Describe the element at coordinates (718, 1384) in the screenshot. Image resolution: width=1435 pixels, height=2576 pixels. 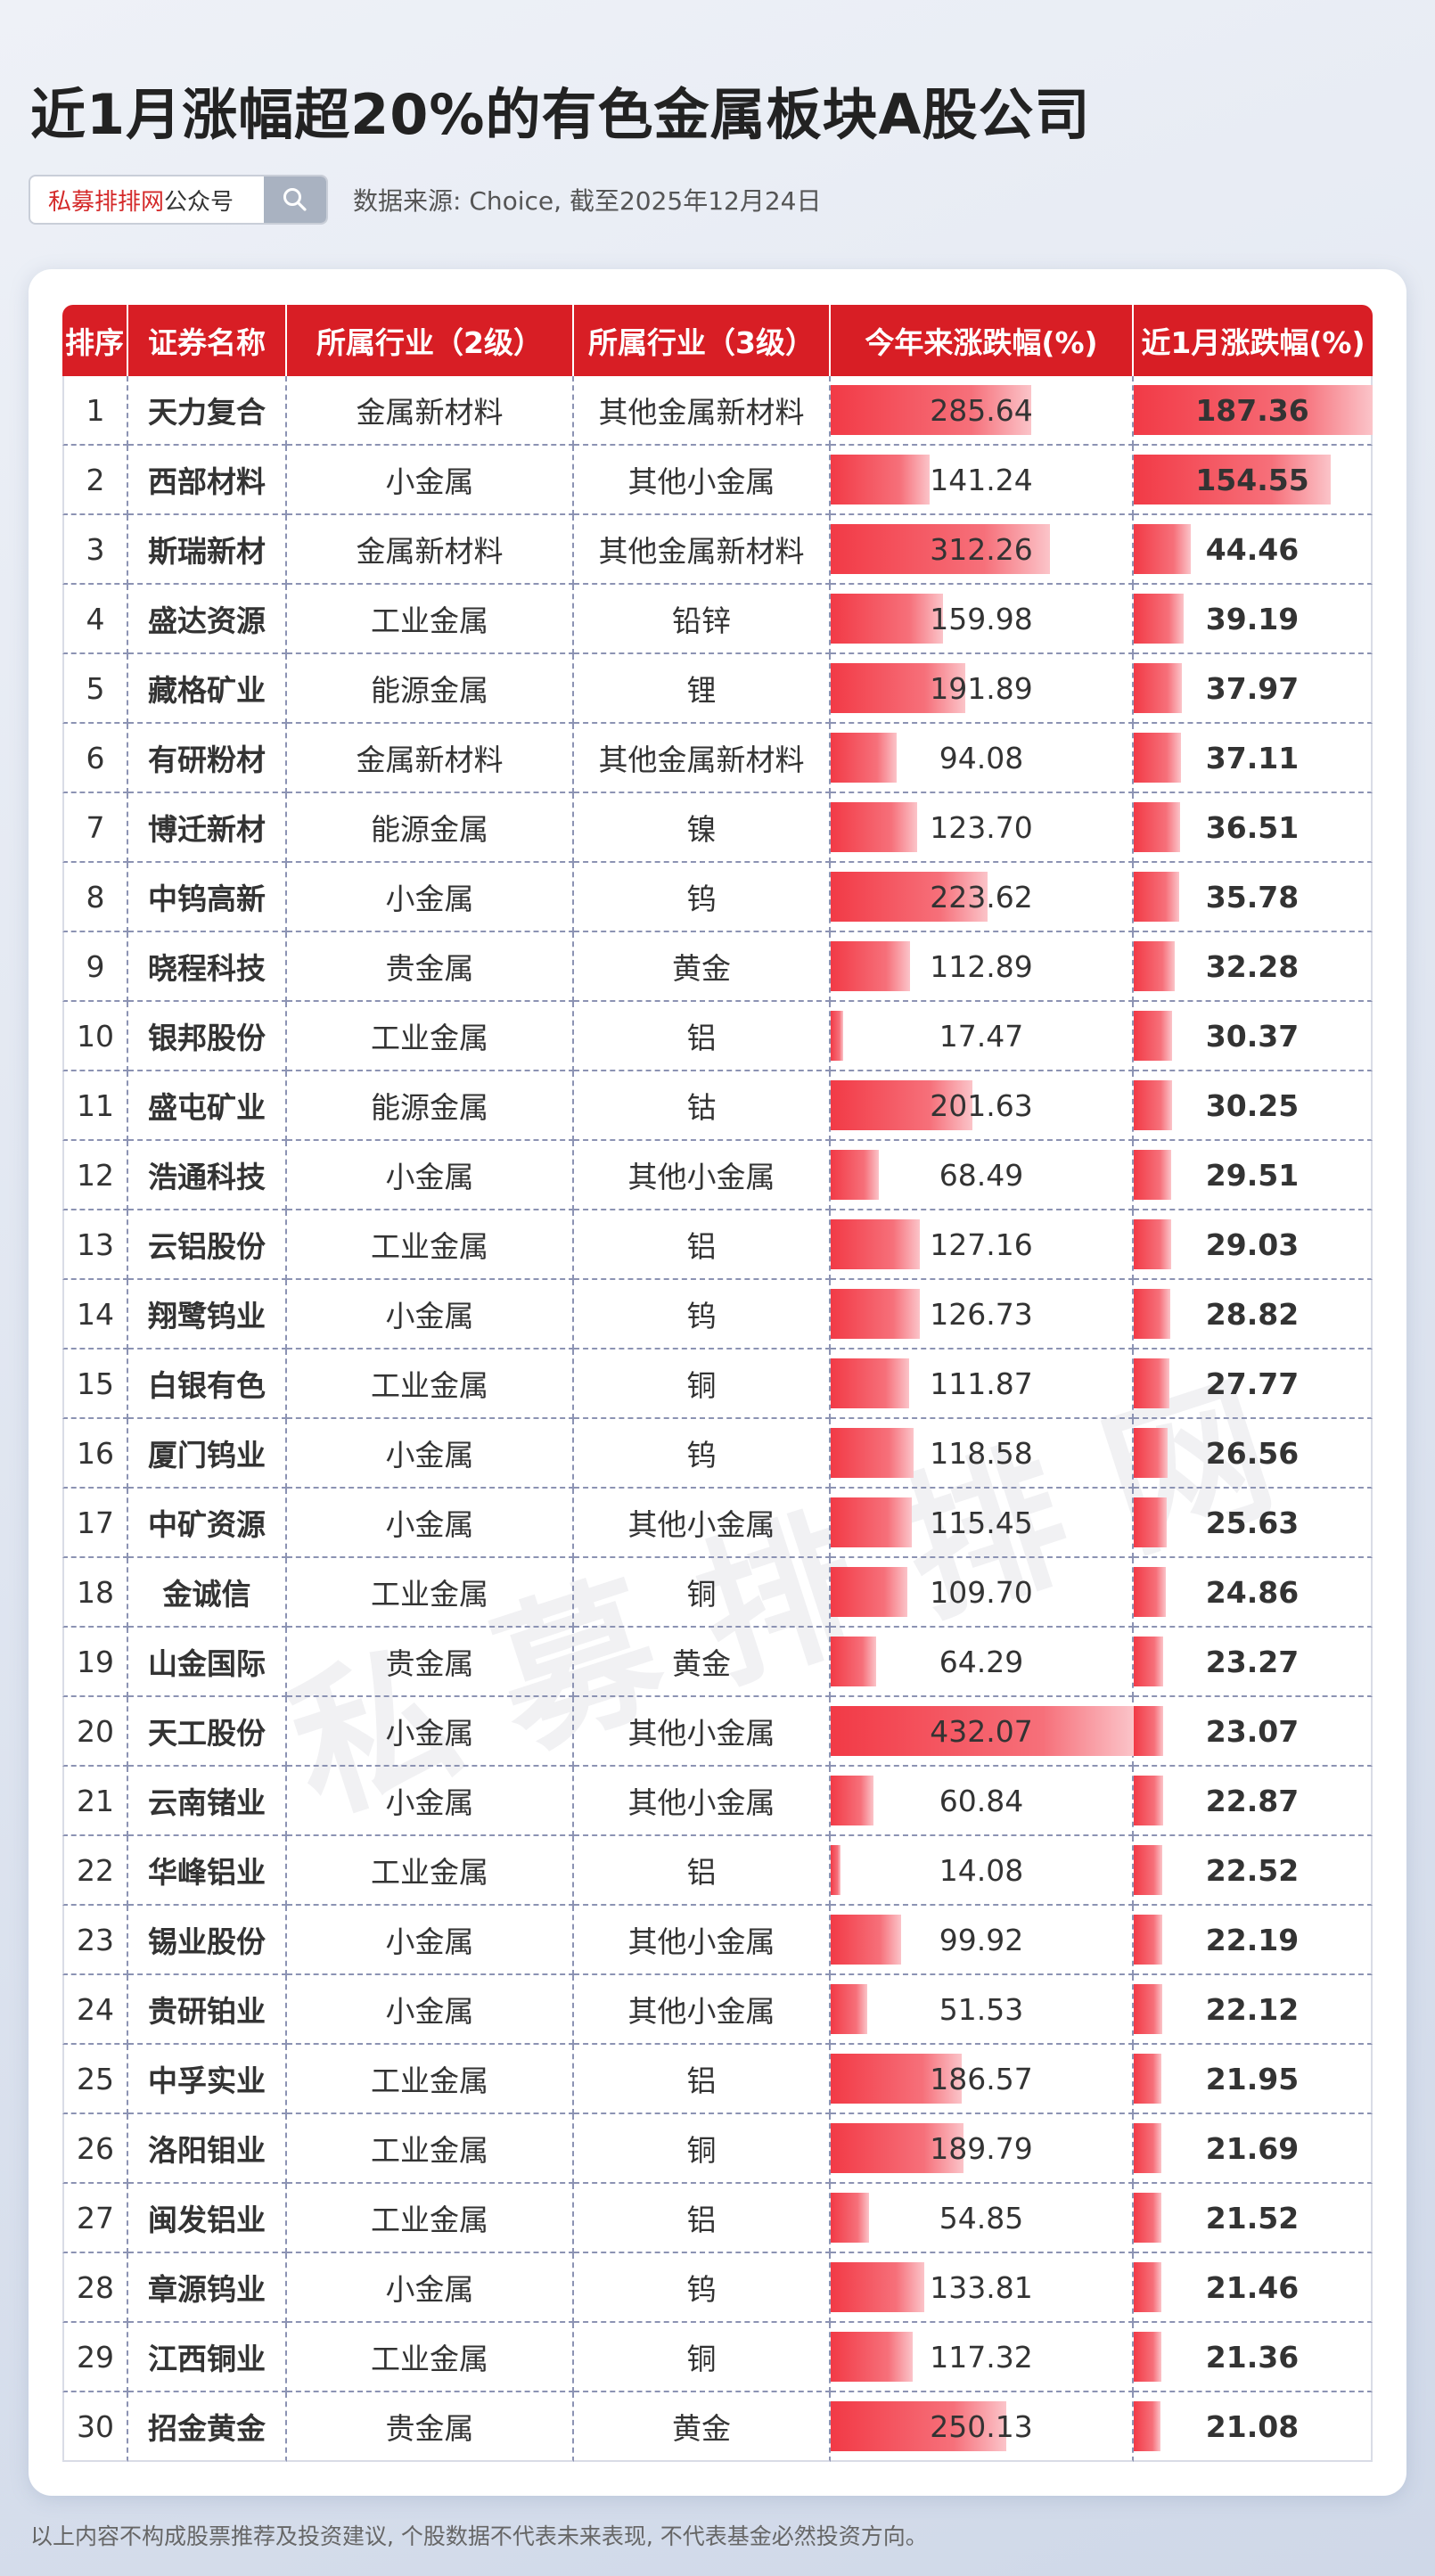
I see `table-row: 15 白银有色 工业金属铜 111.87 27.77` at that location.